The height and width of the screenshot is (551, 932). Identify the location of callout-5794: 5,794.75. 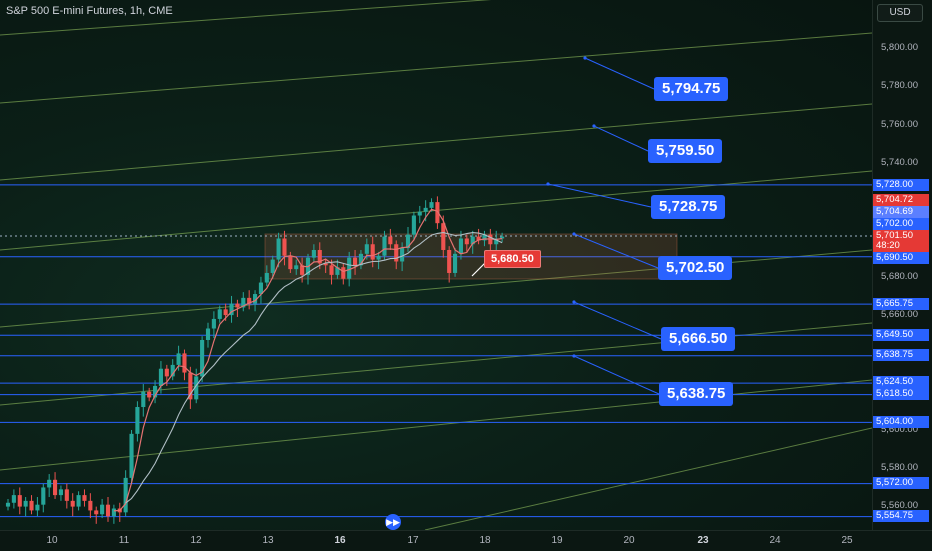
(691, 89).